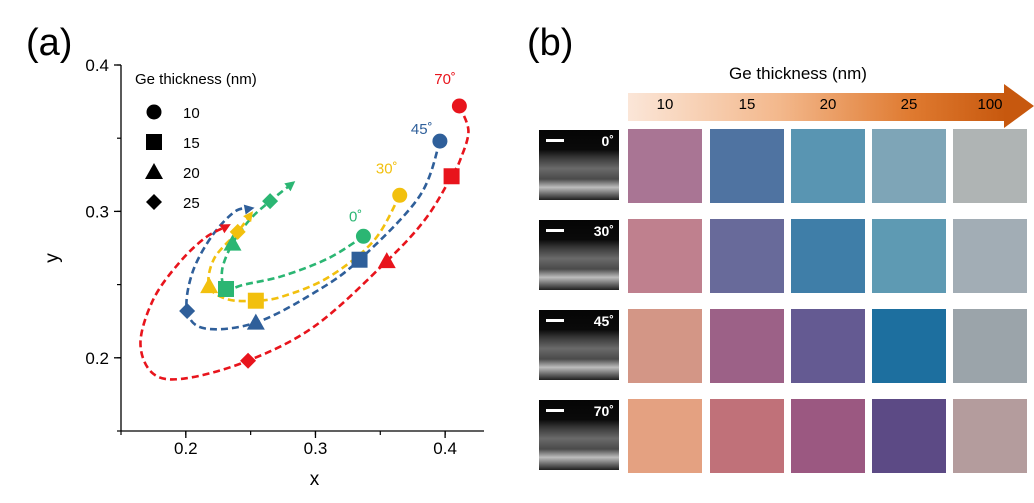 The height and width of the screenshot is (503, 1034). I want to click on marker-0deg-25nm, so click(270, 201).